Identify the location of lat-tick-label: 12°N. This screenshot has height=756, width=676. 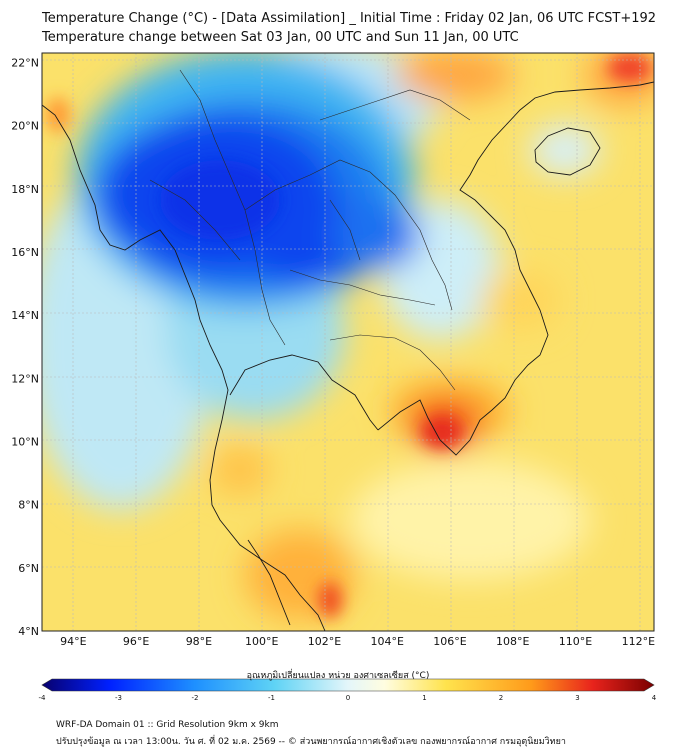
(25, 378).